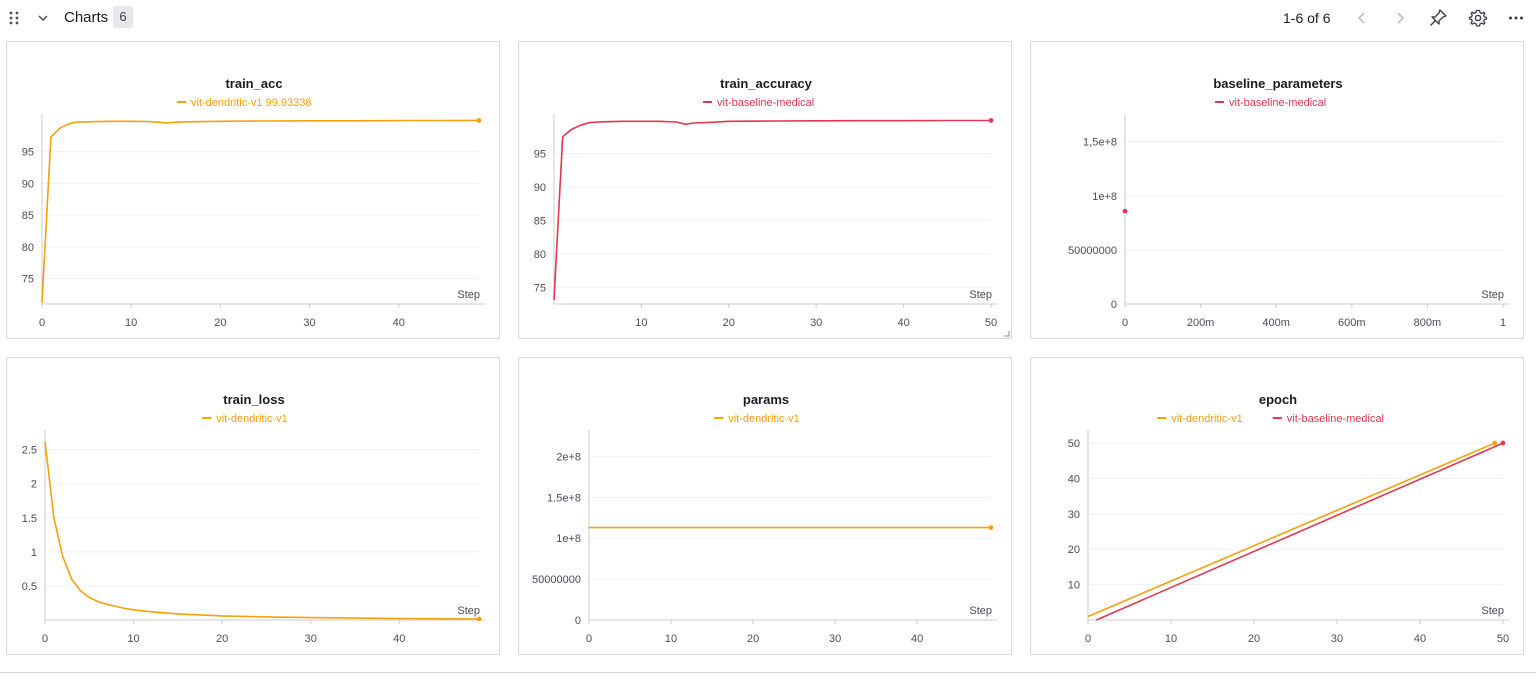 This screenshot has width=1536, height=685. I want to click on y-tick-label: 2.5, so click(29, 451).